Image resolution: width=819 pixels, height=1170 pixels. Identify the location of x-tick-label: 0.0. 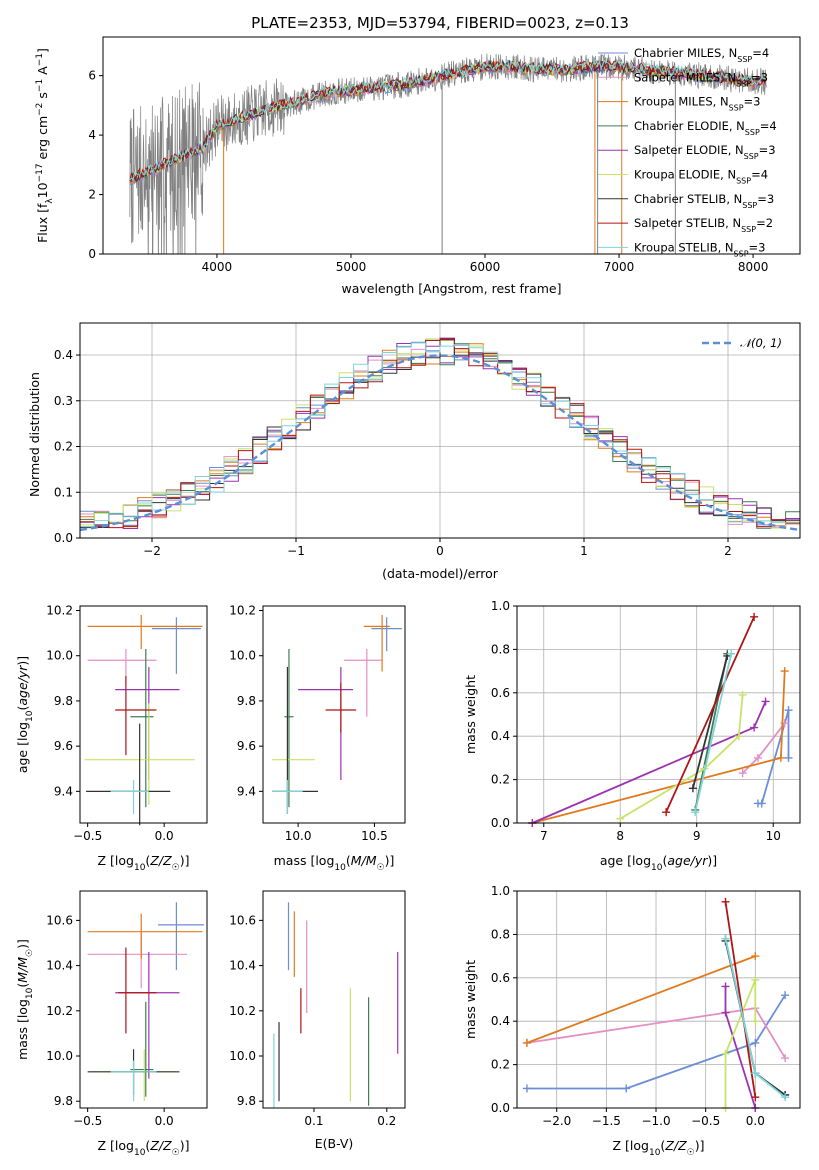
(164, 836).